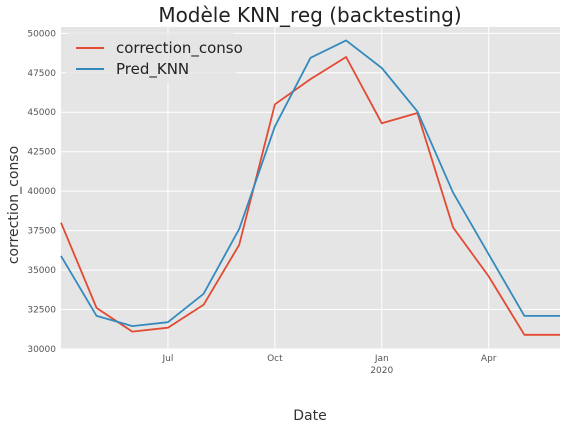 This screenshot has width=568, height=429. What do you see at coordinates (41, 113) in the screenshot?
I see `y-tick-label: 45000` at bounding box center [41, 113].